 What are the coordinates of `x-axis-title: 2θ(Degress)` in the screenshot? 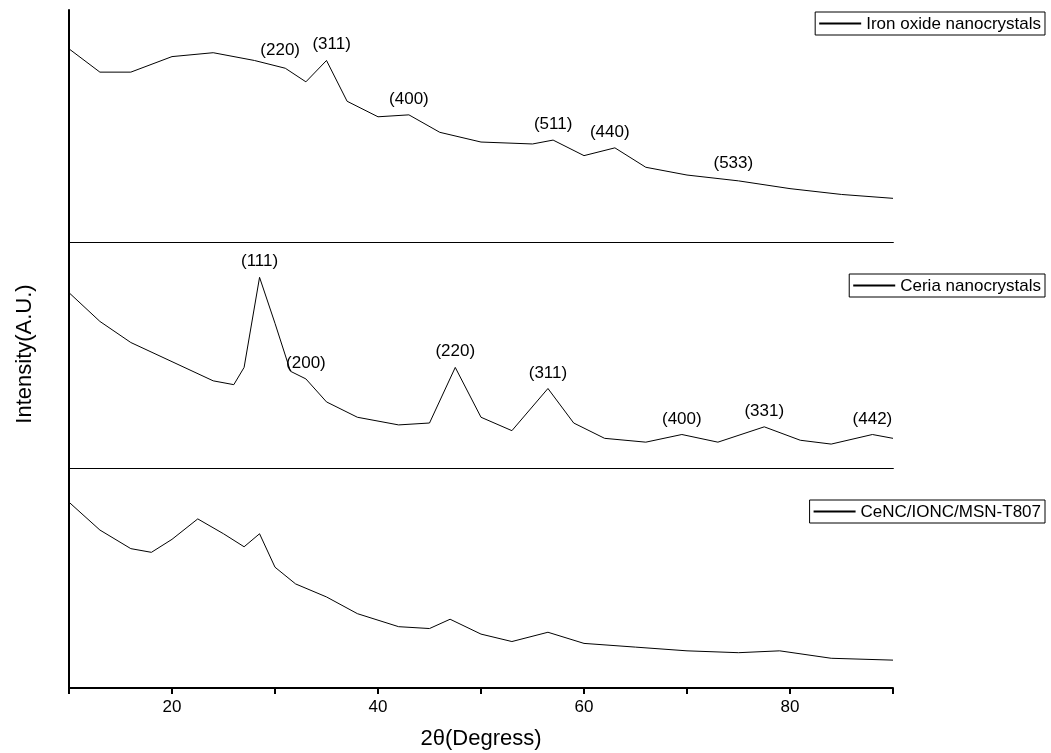 It's located at (481, 737).